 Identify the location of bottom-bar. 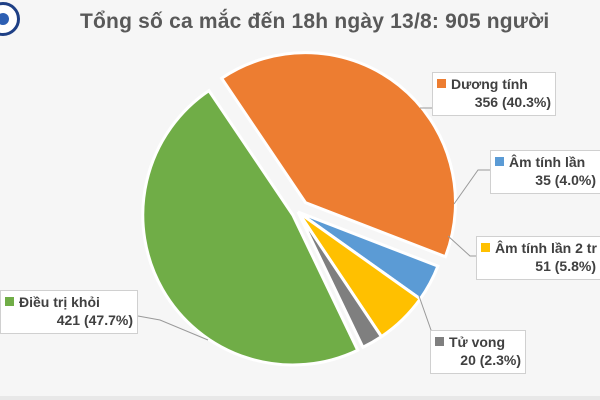
(300, 398).